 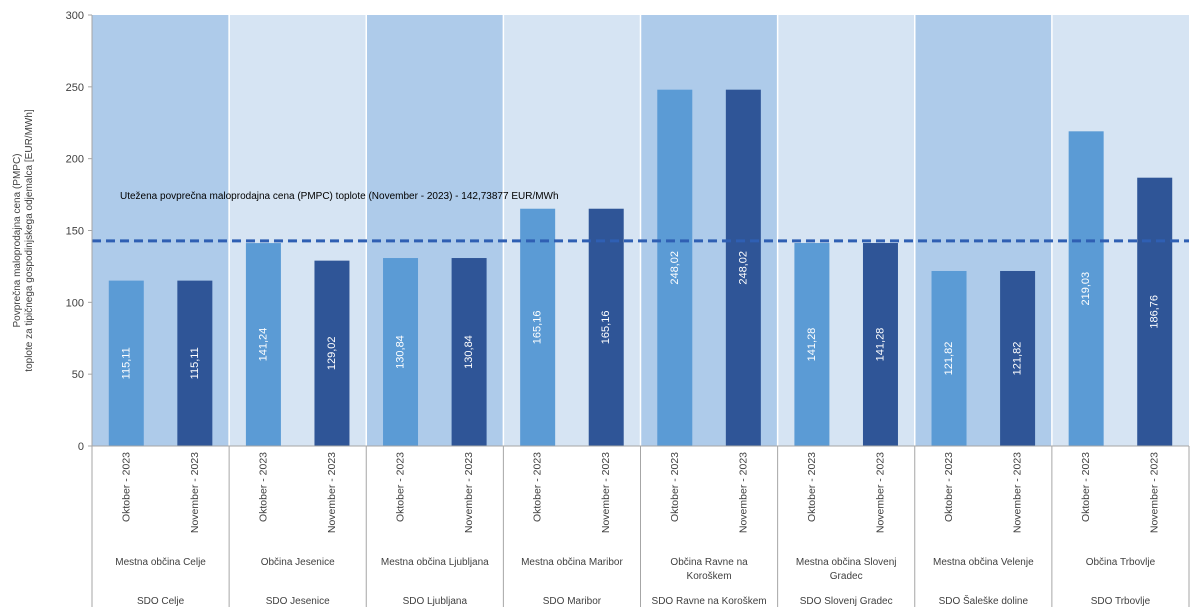 What do you see at coordinates (846, 562) in the screenshot?
I see `x-municipality-label: Mestna občina Slovenj` at bounding box center [846, 562].